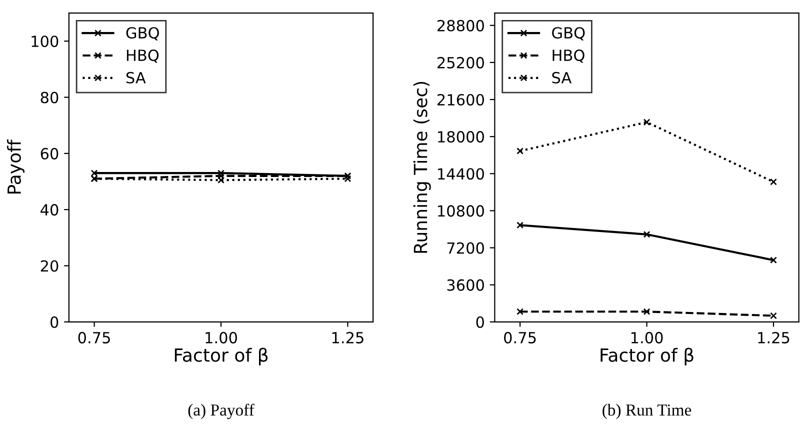 This screenshot has width=811, height=435. Describe the element at coordinates (49, 154) in the screenshot. I see `y-tick-label: 60` at that location.